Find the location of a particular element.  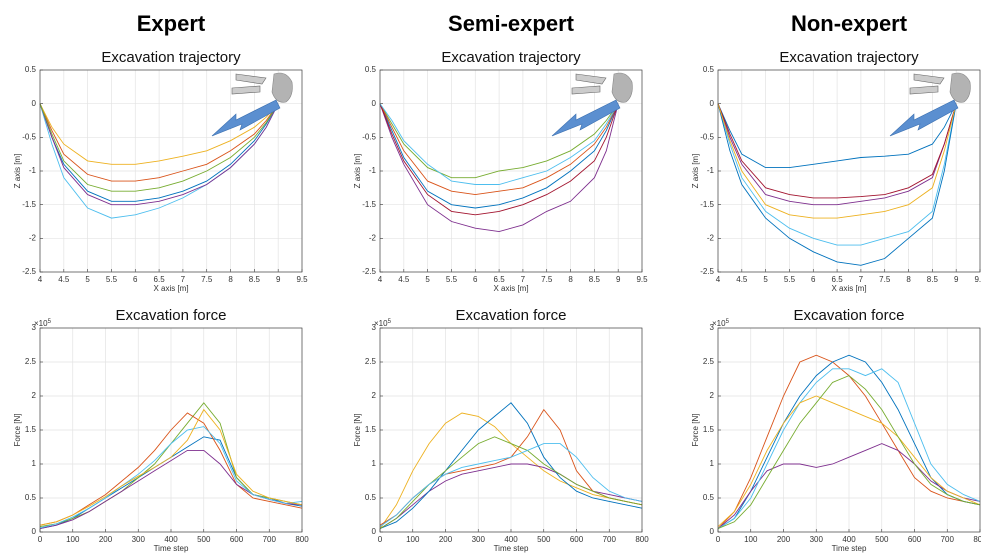

excavator-icon is located at coordinates (252, 104).